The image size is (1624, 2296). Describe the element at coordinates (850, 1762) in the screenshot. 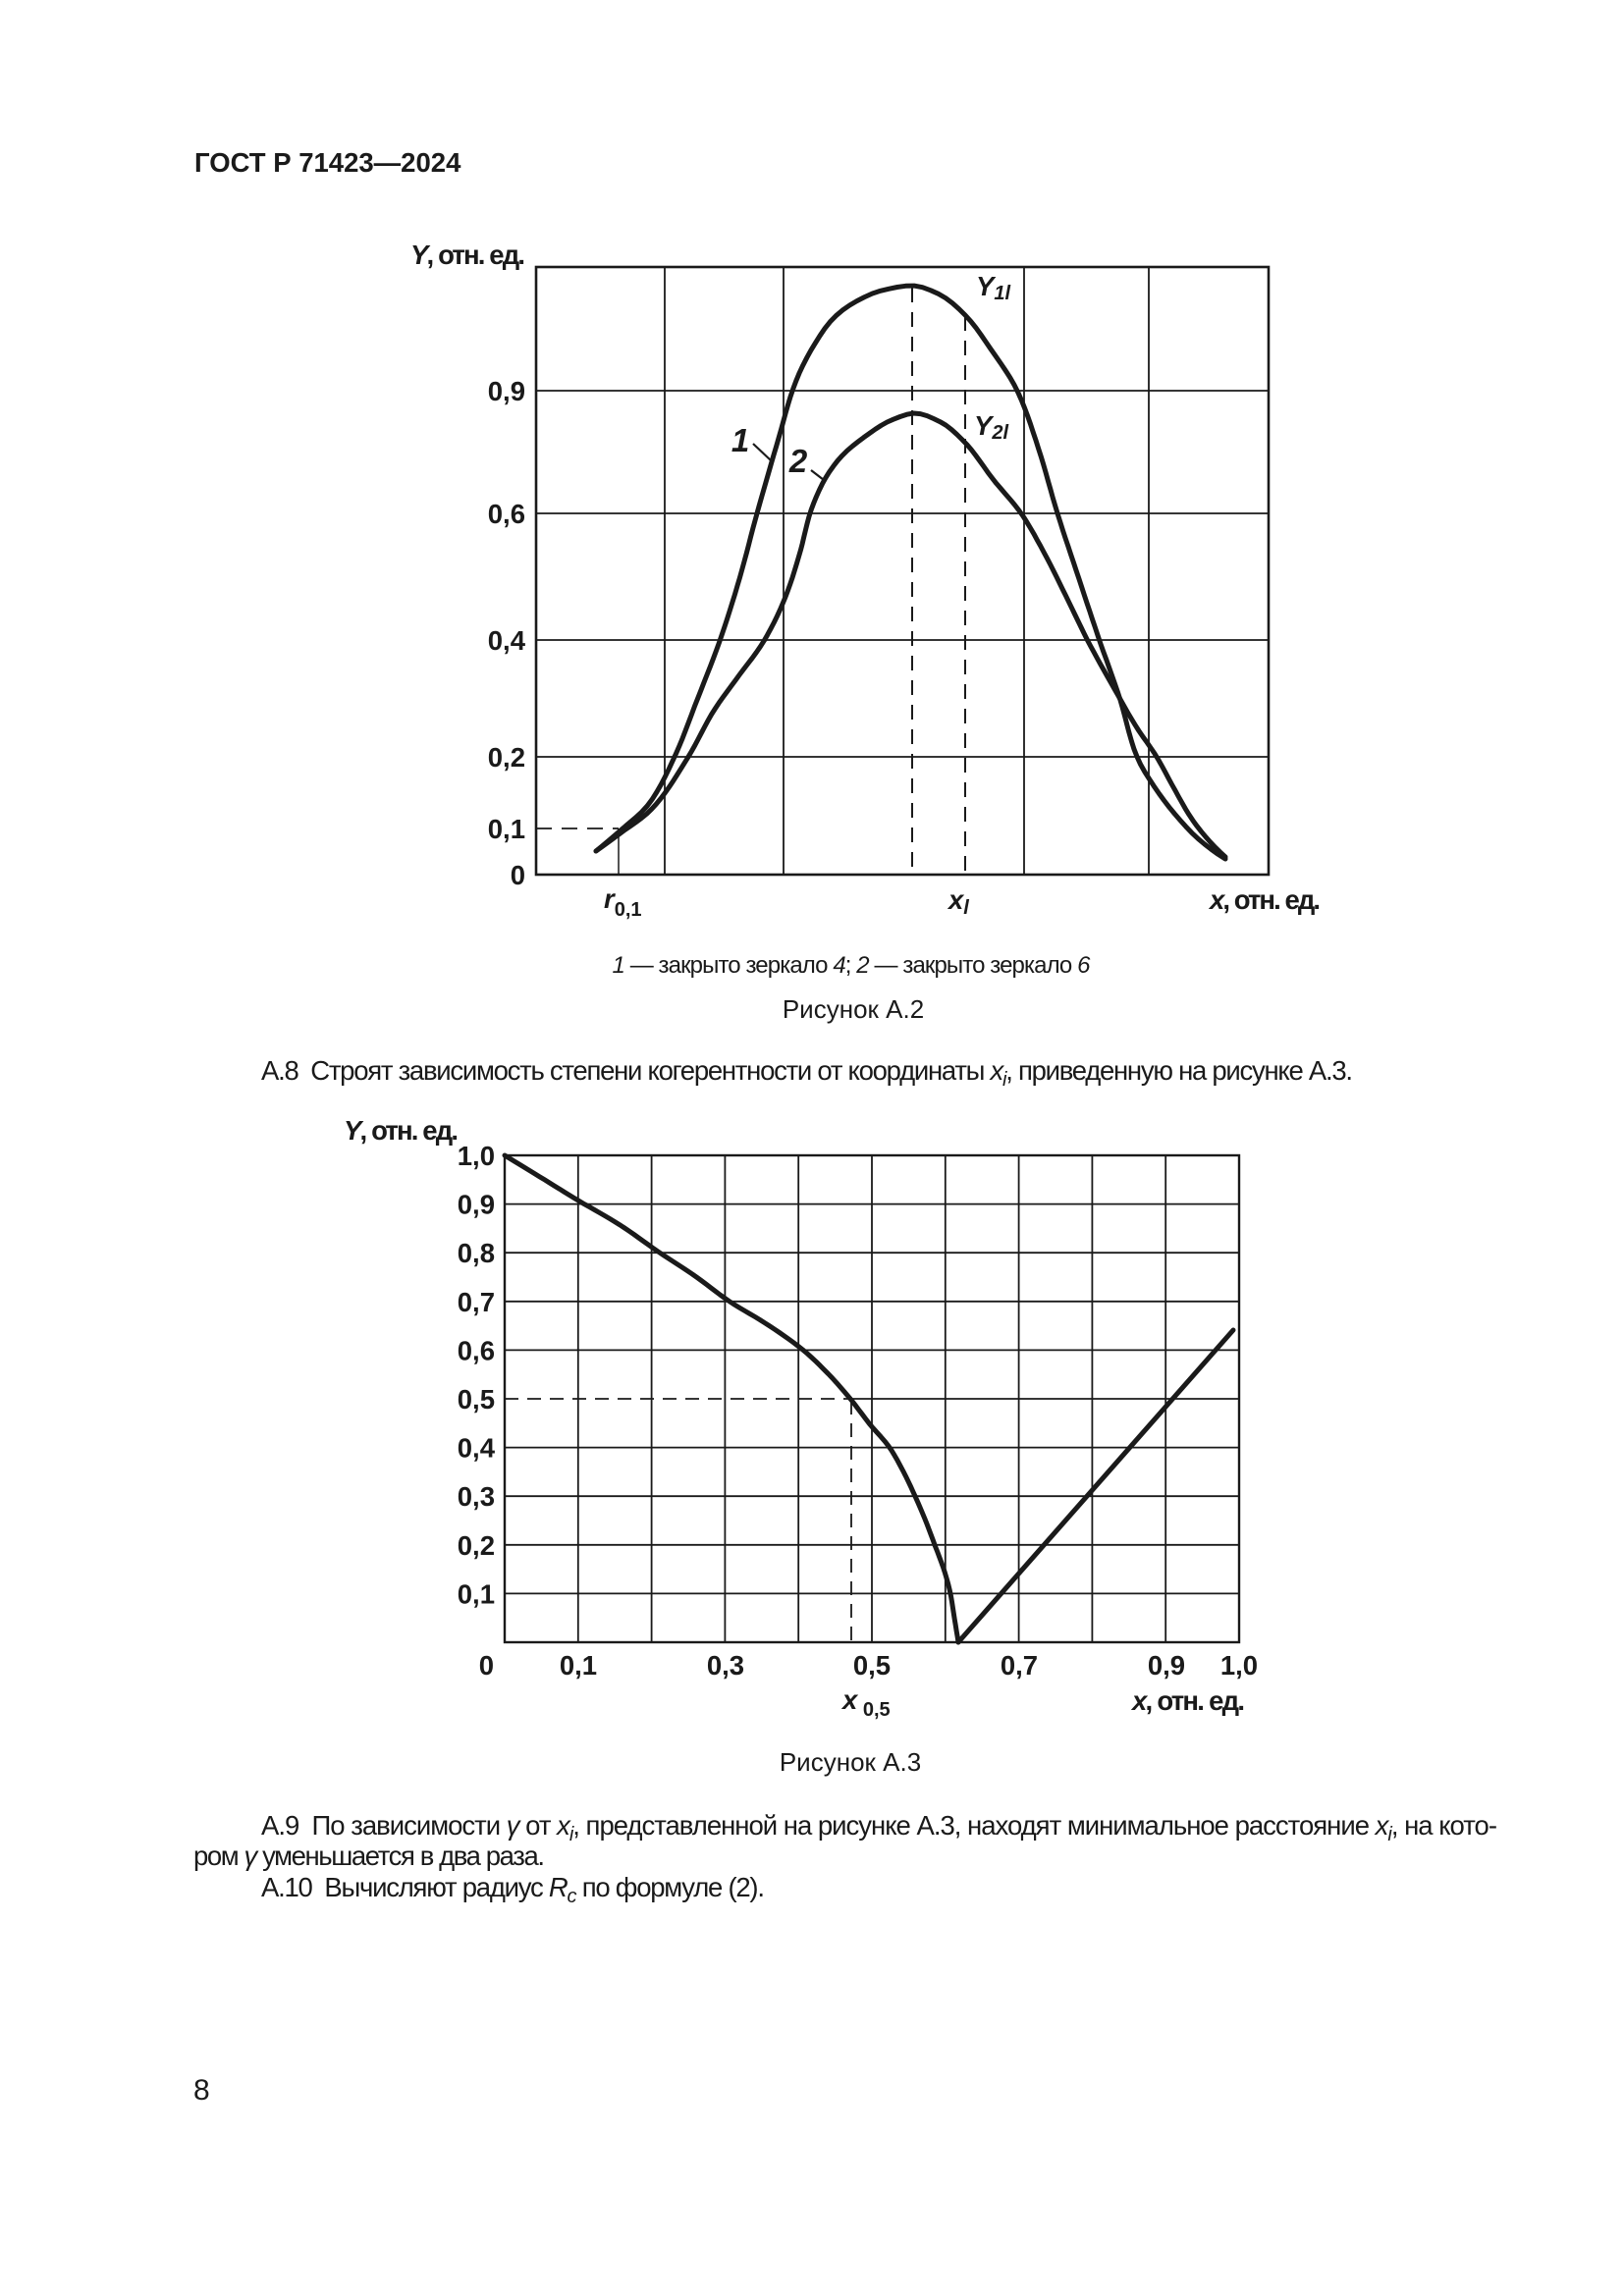

I see `svg-text: Рисунок А.3` at that location.